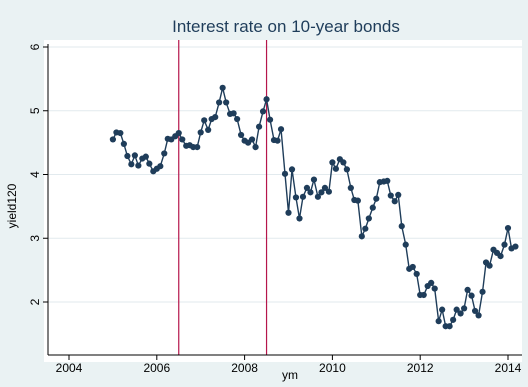 This screenshot has width=528, height=387. What do you see at coordinates (69, 368) in the screenshot?
I see `x-tick-label-0: 2004` at bounding box center [69, 368].